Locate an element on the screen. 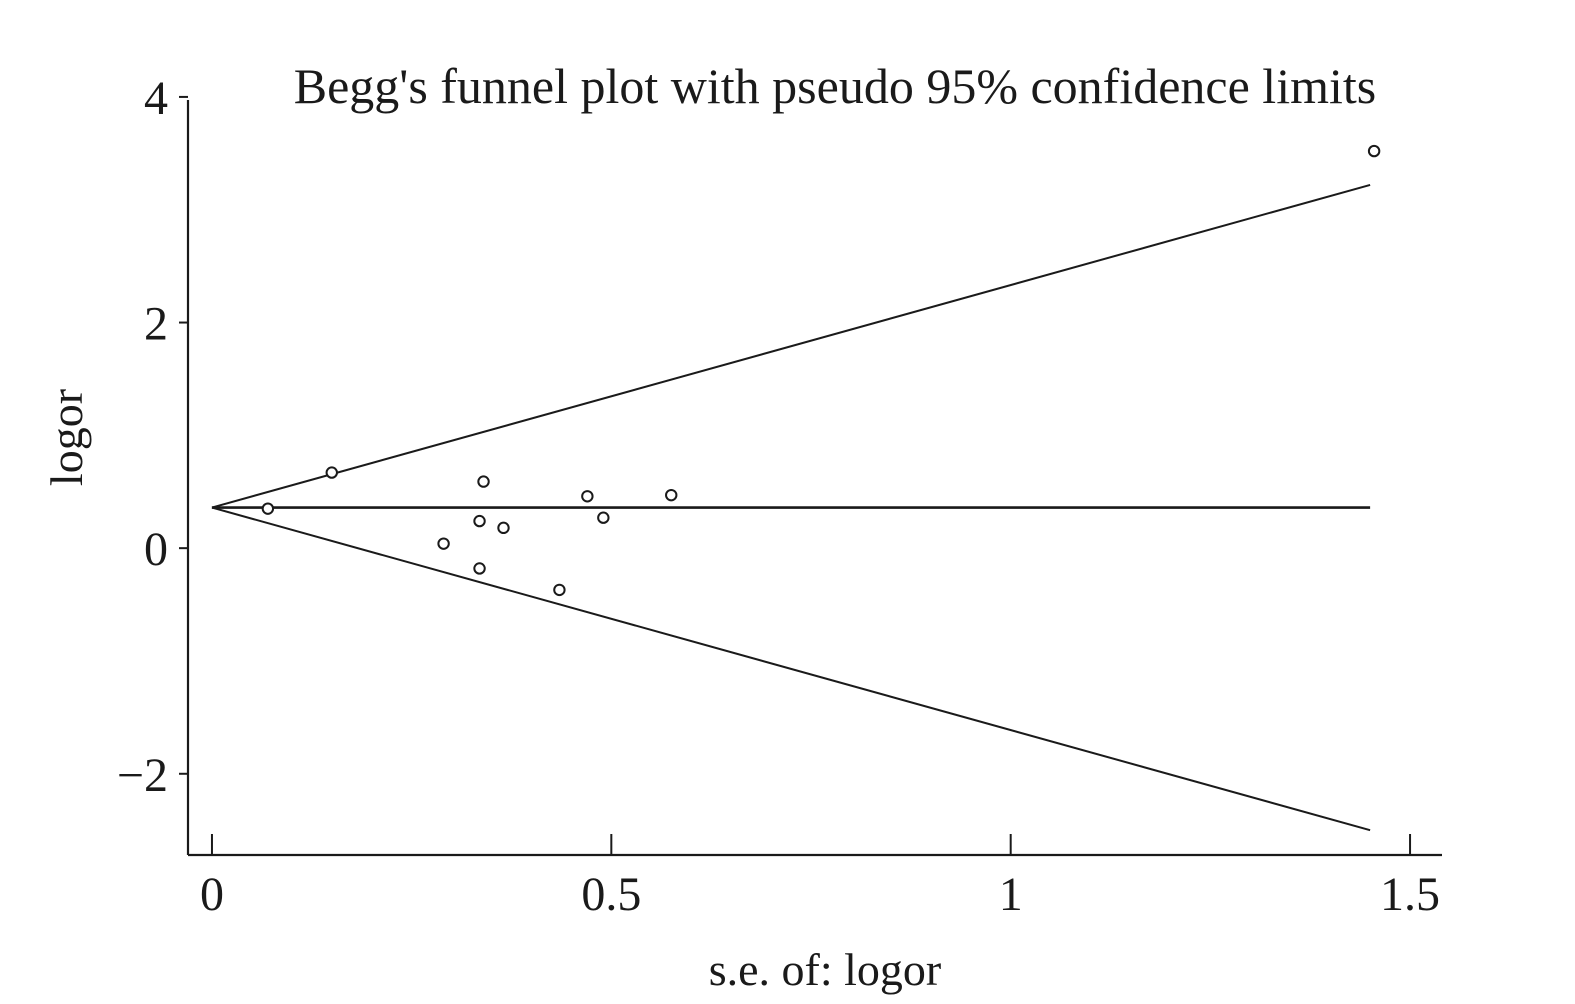 The height and width of the screenshot is (1004, 1575). x-axis-ticks: 0 0.5 1 1.5 is located at coordinates (820, 877).